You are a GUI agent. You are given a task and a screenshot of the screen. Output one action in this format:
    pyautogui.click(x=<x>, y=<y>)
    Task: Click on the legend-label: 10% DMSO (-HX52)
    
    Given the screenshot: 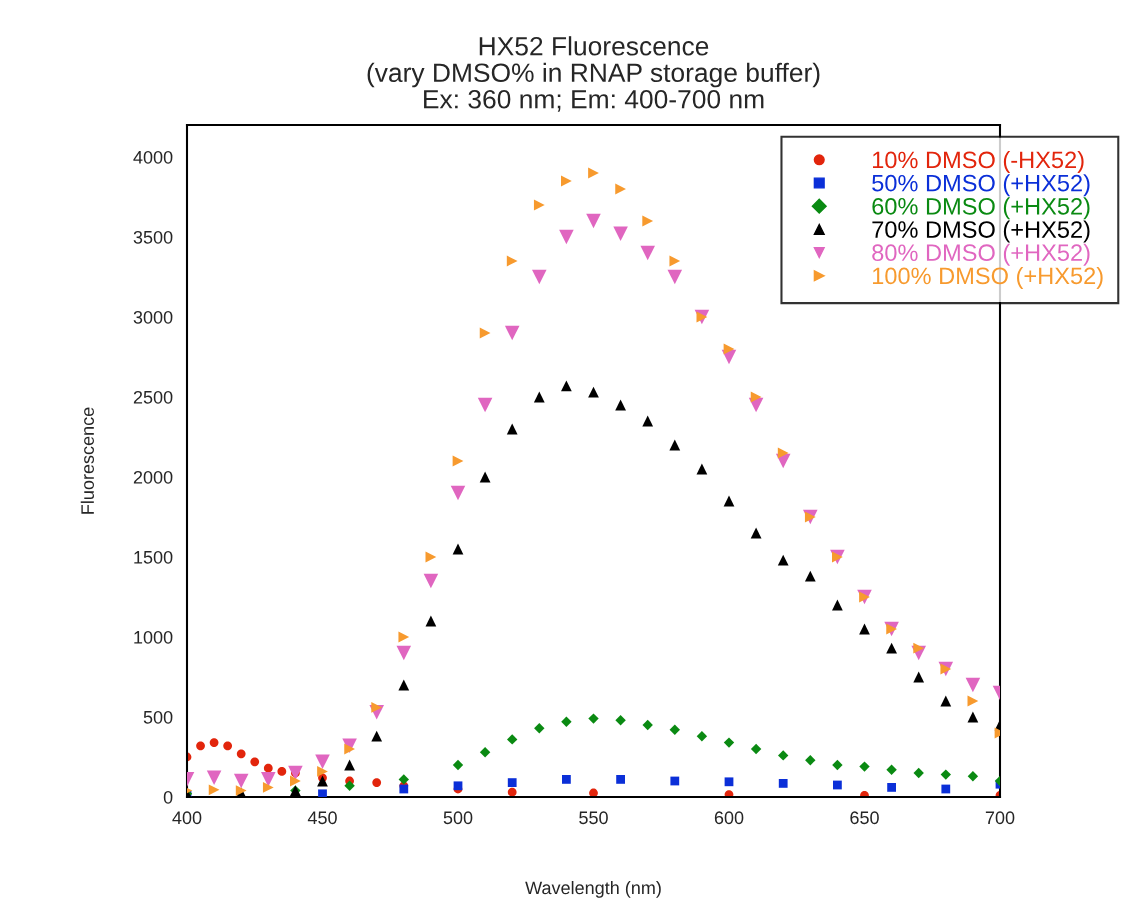 What is the action you would take?
    pyautogui.click(x=978, y=161)
    